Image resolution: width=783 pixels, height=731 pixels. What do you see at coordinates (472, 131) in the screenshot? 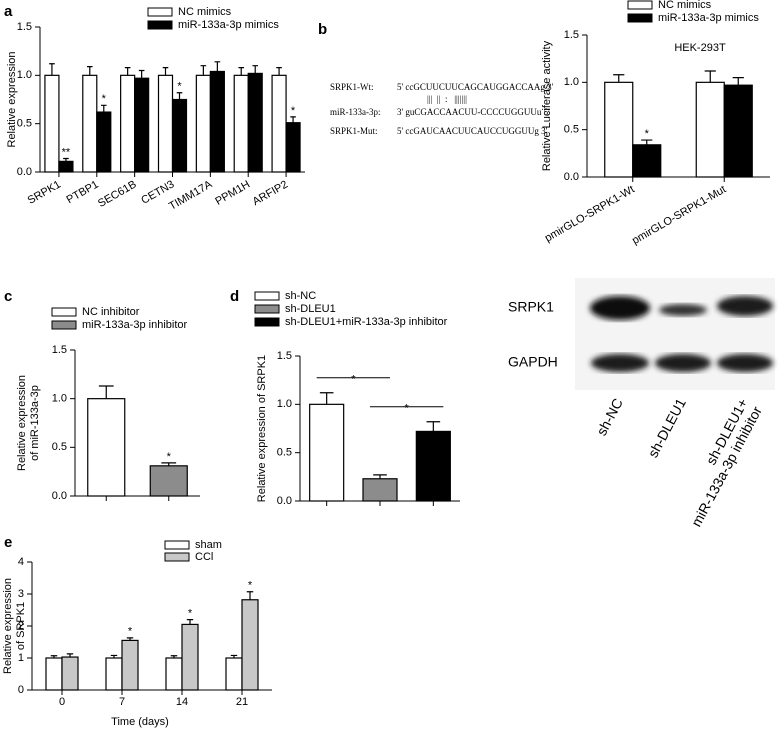
I see `sequence-text: 5' ccGAUCAACUUCAUCCUGGUUg 3'` at bounding box center [472, 131].